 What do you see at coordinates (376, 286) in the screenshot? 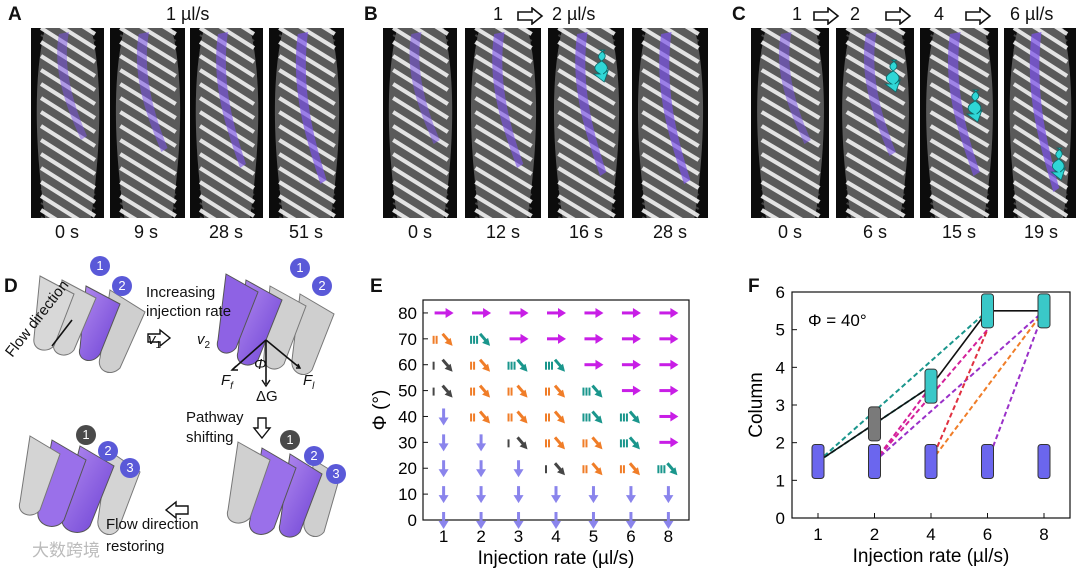
I see `panel-e-label: E` at bounding box center [376, 286].